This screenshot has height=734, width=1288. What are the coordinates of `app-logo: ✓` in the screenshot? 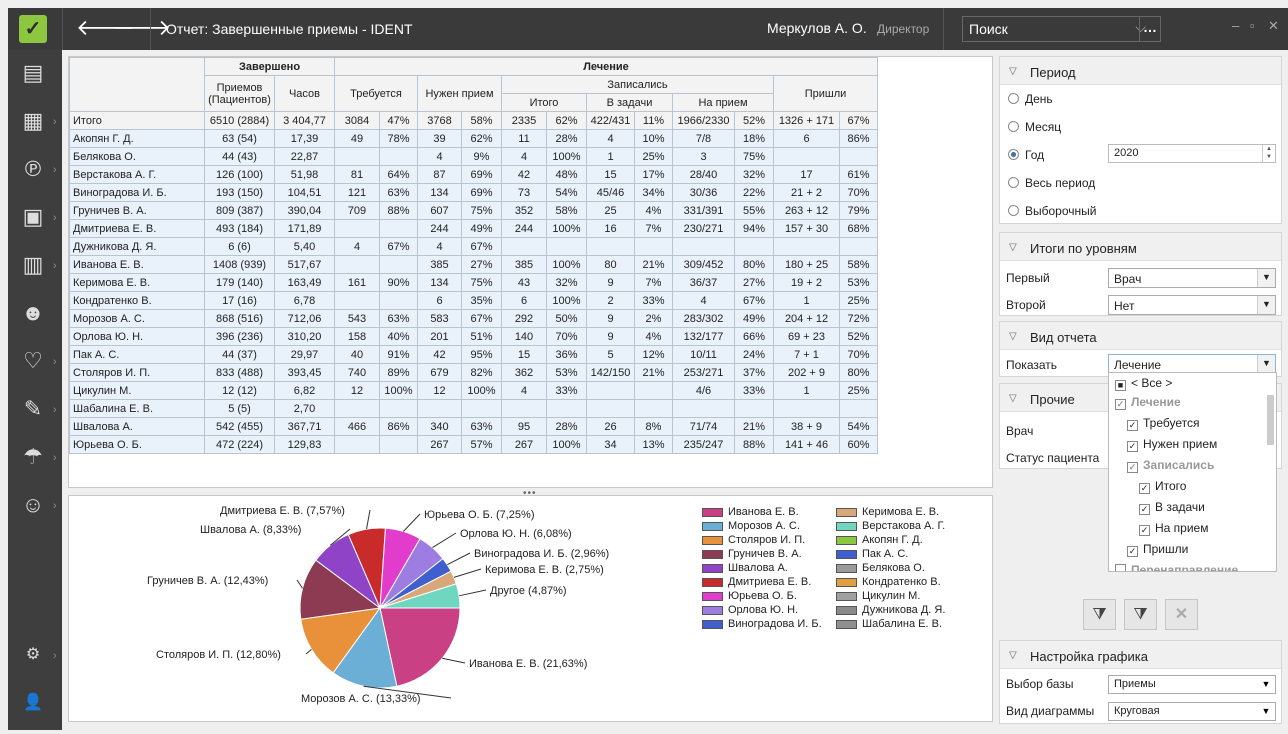 It's located at (33, 29).